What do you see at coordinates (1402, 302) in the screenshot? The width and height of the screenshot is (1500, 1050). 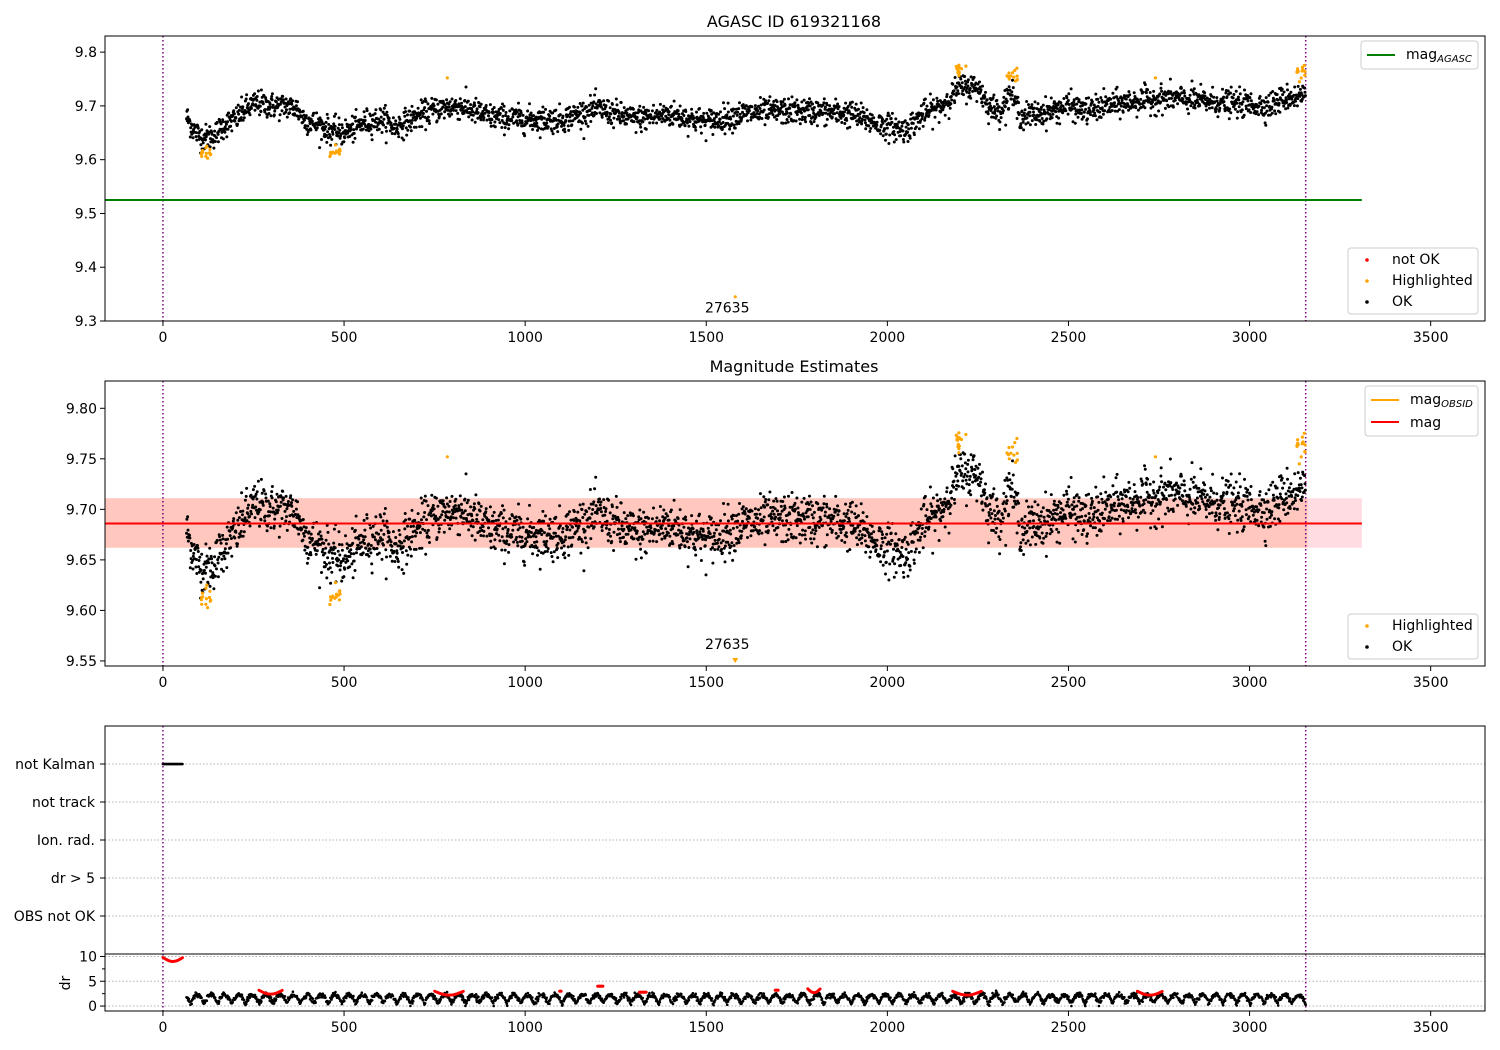 I see `legend-label-ok: OK` at bounding box center [1402, 302].